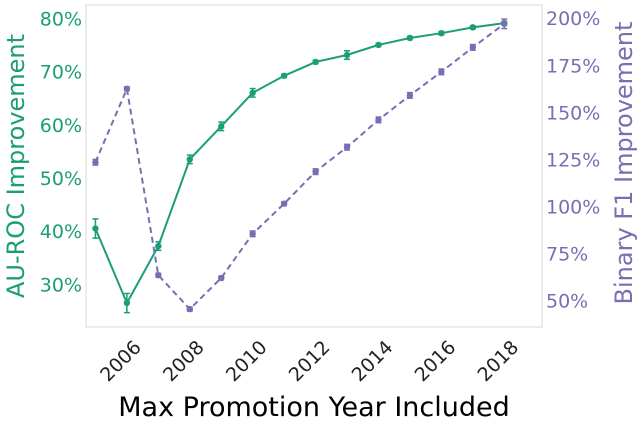 This screenshot has height=426, width=641. Describe the element at coordinates (573, 207) in the screenshot. I see `y-tick-label-right: 100%` at that location.